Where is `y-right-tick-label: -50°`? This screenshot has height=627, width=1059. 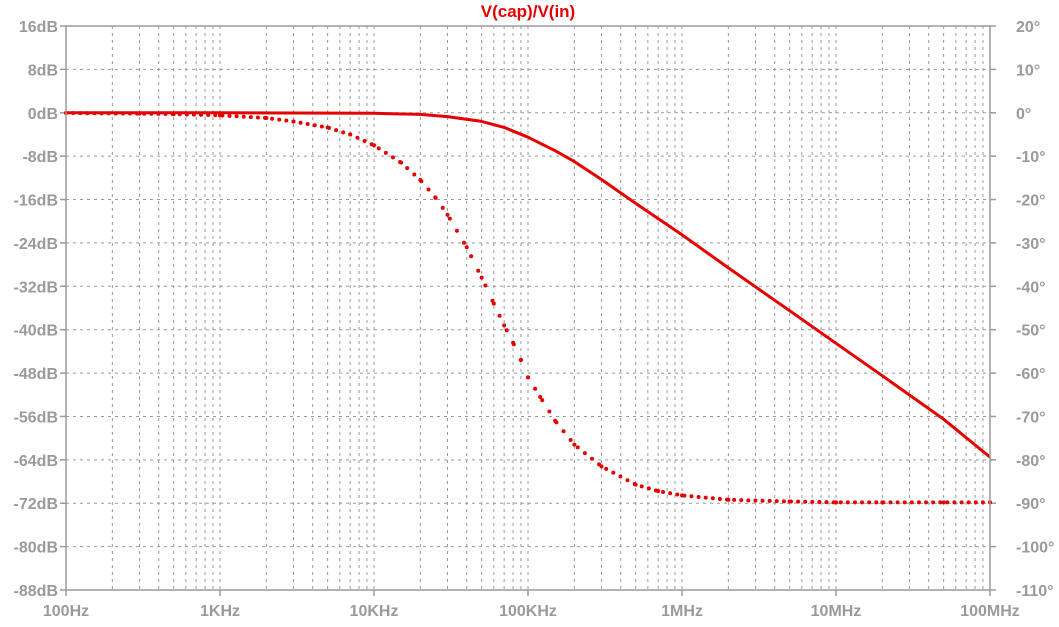
y-right-tick-label: -50° is located at coordinates (1031, 331).